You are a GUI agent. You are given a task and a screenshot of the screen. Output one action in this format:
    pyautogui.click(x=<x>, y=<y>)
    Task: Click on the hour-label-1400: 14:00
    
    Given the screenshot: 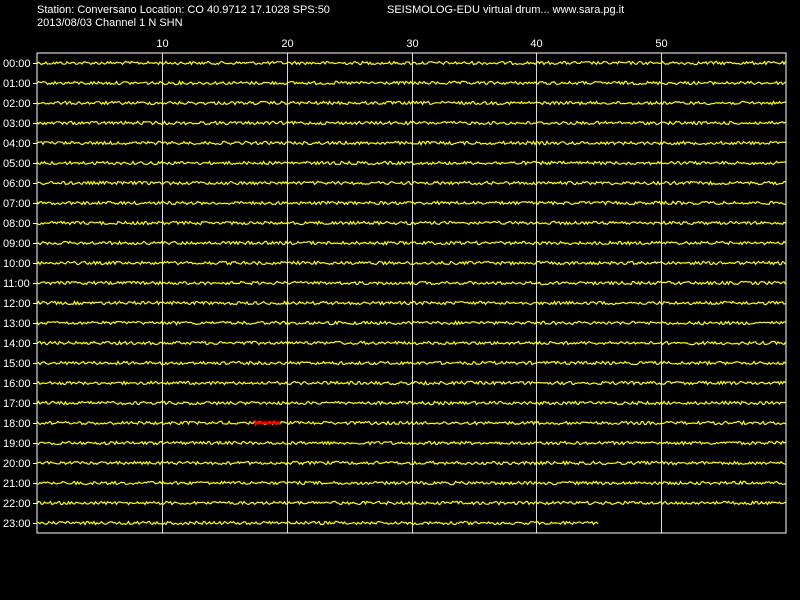 What is the action you would take?
    pyautogui.click(x=17, y=344)
    